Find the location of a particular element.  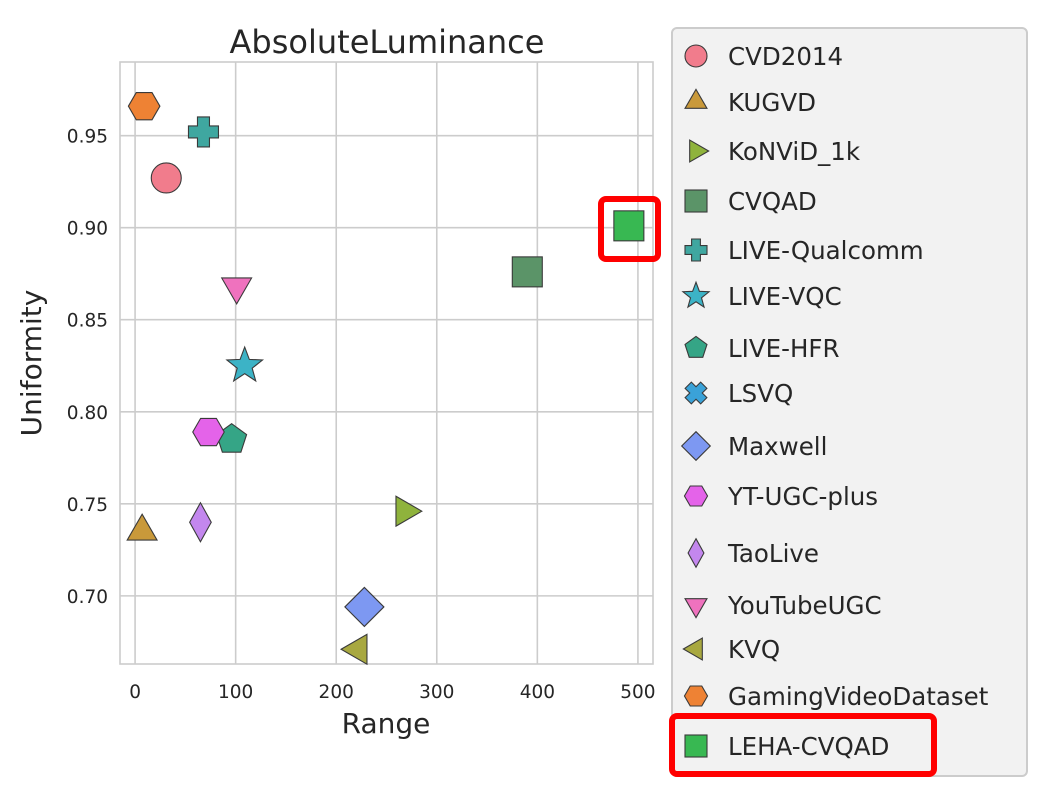

point-kvq is located at coordinates (353, 649).